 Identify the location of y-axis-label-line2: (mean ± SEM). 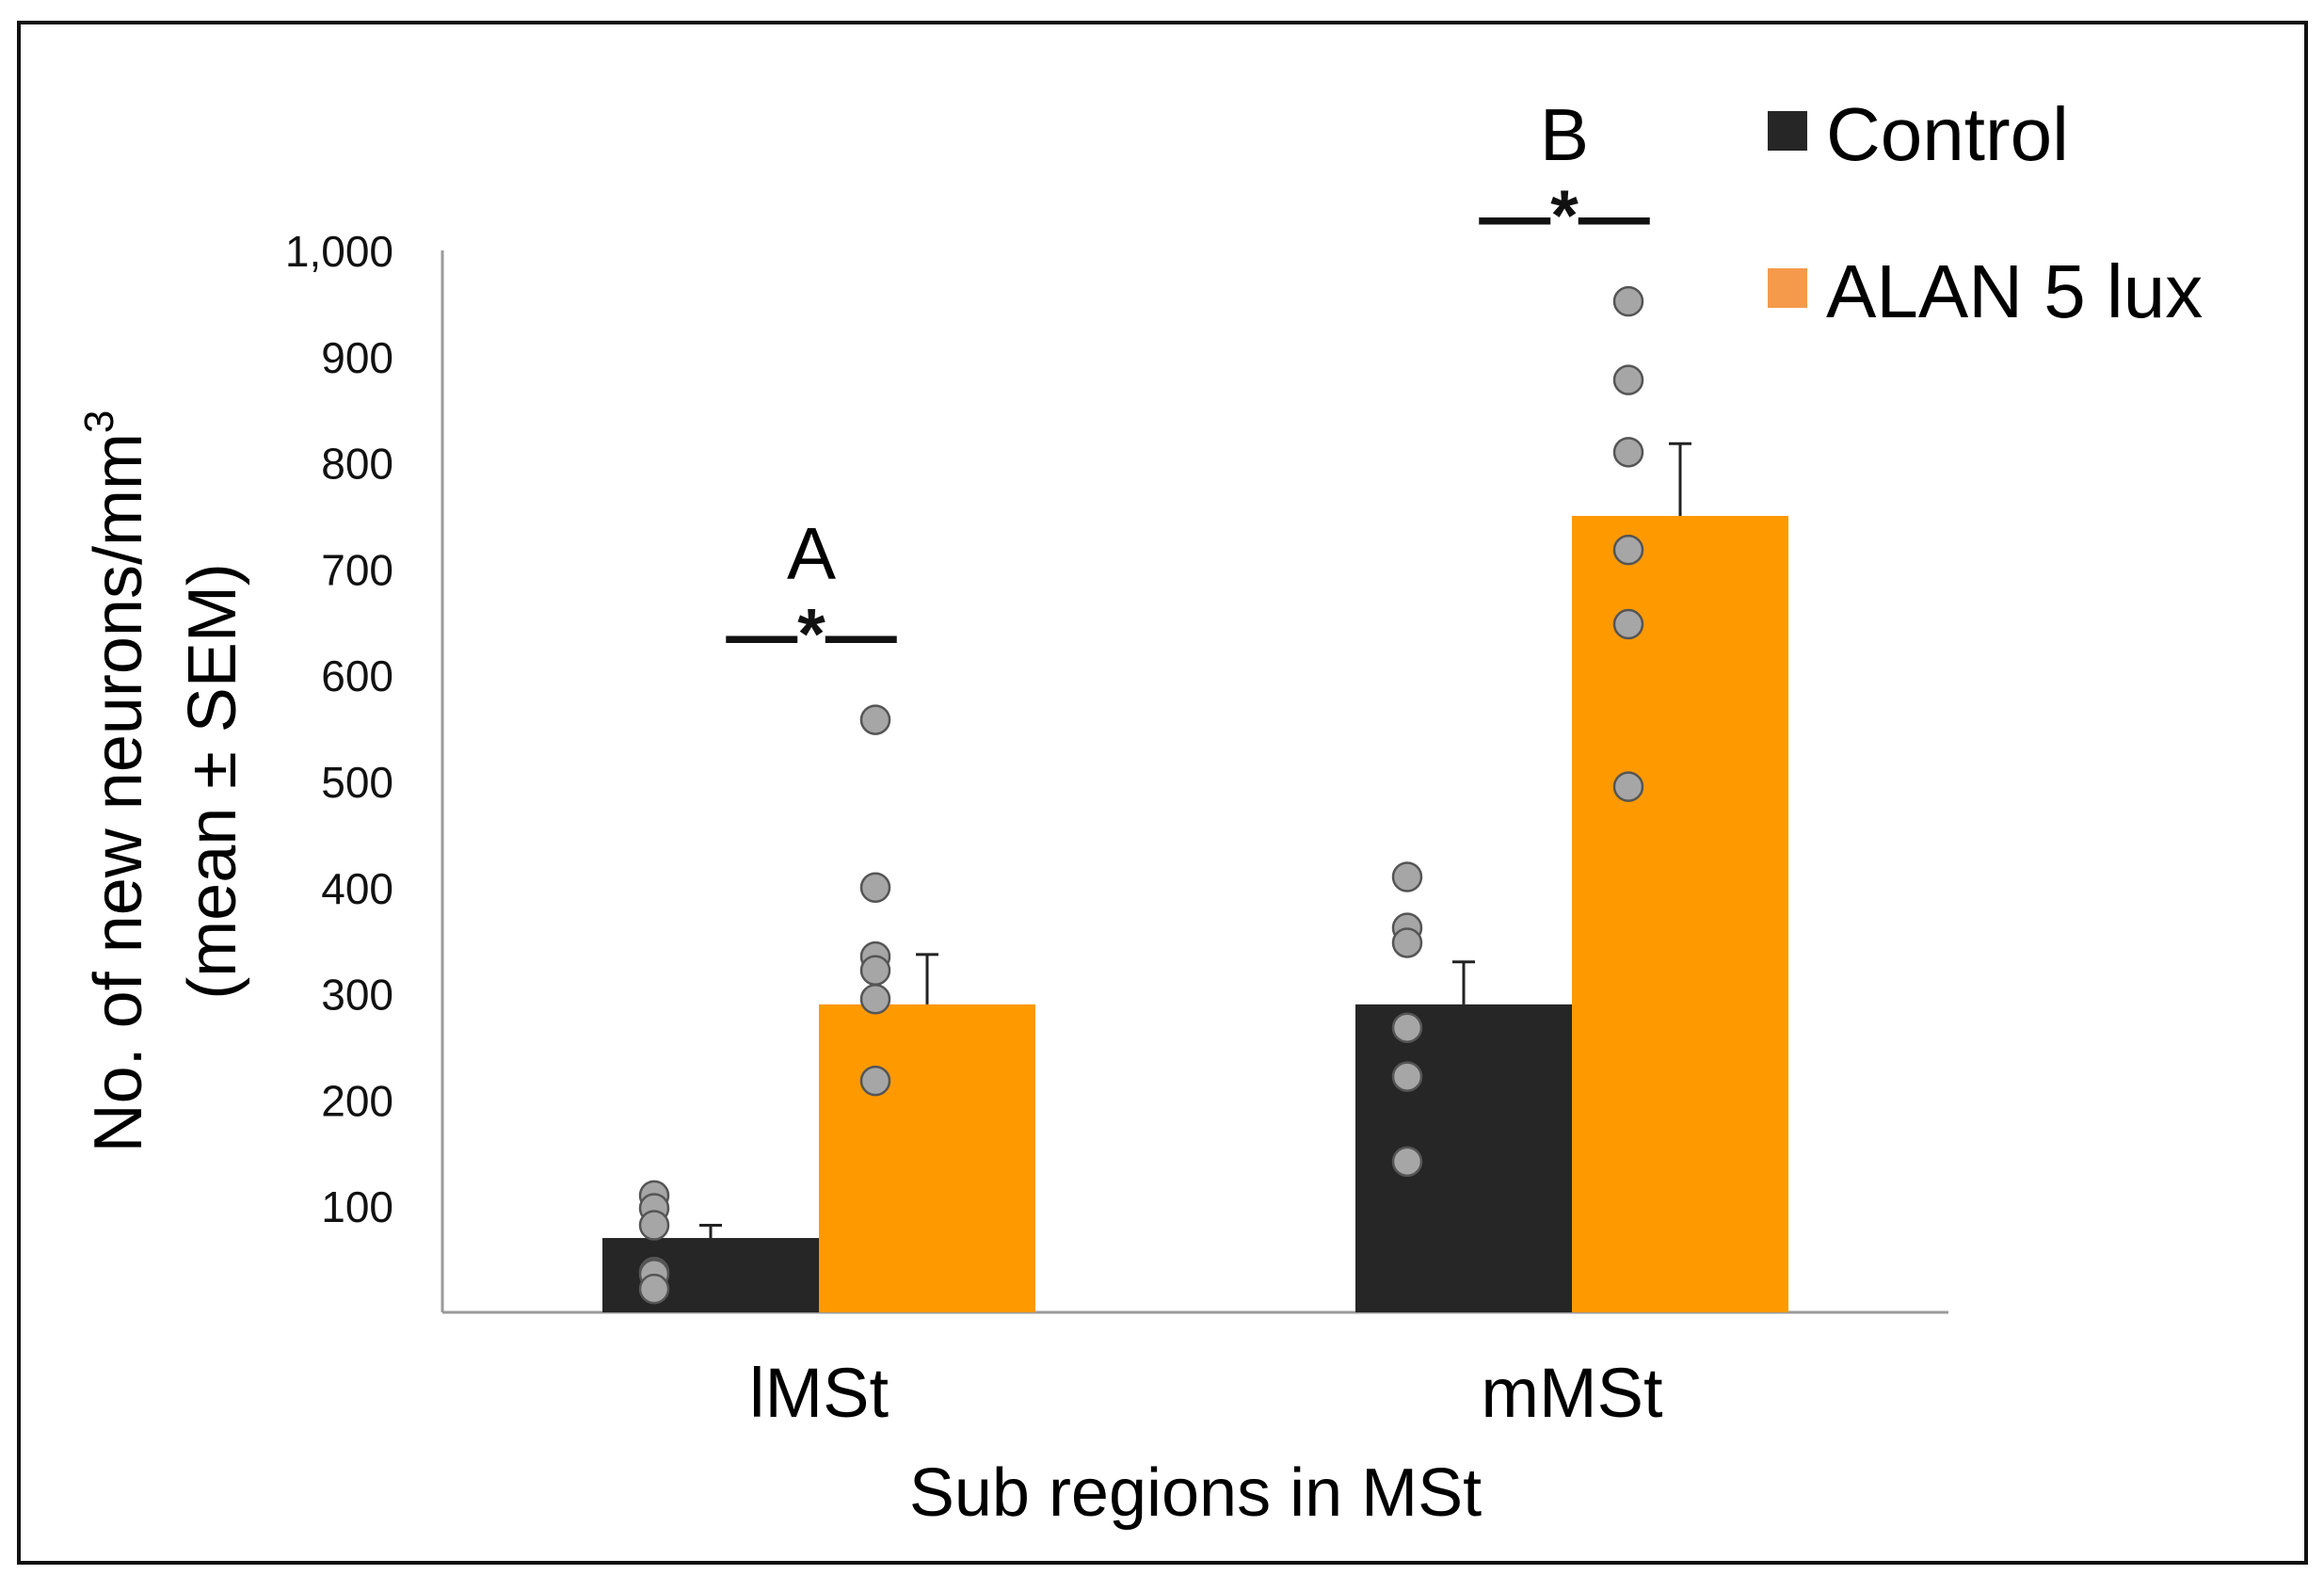
(213, 781).